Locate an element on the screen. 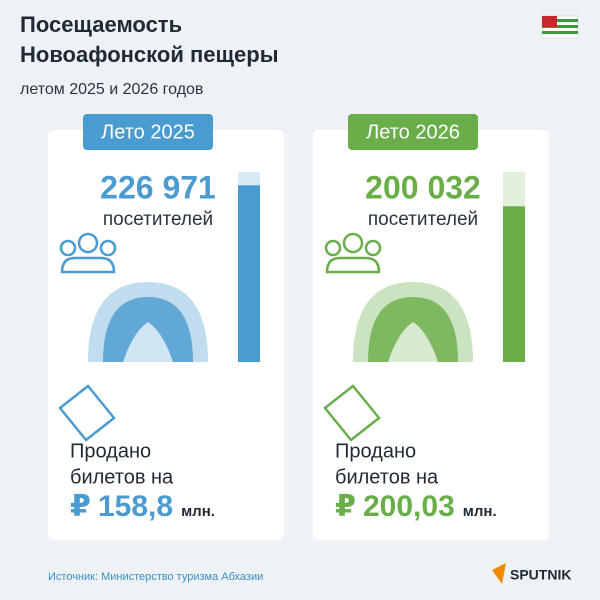 The image size is (600, 600). subtitle: летом 2025 и 2026 годов is located at coordinates (111, 89).